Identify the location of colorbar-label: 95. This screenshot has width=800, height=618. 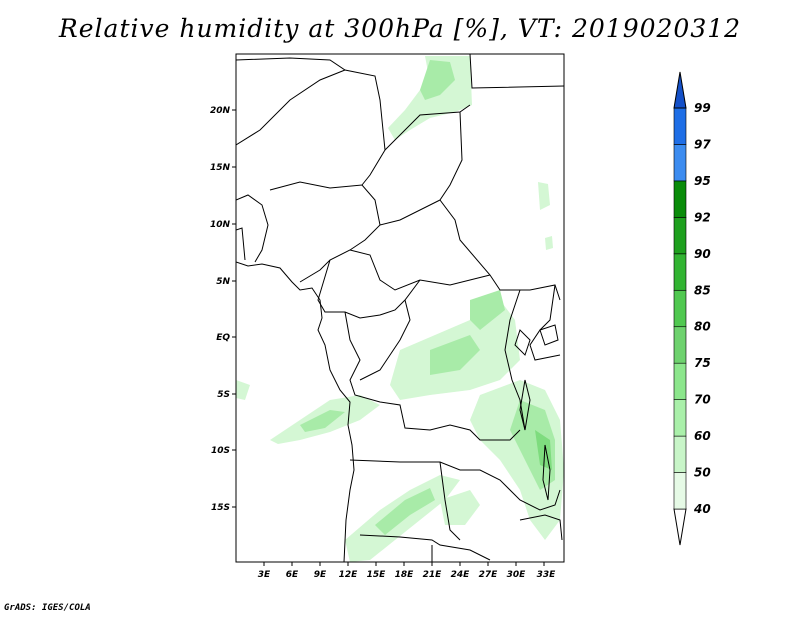
(702, 181).